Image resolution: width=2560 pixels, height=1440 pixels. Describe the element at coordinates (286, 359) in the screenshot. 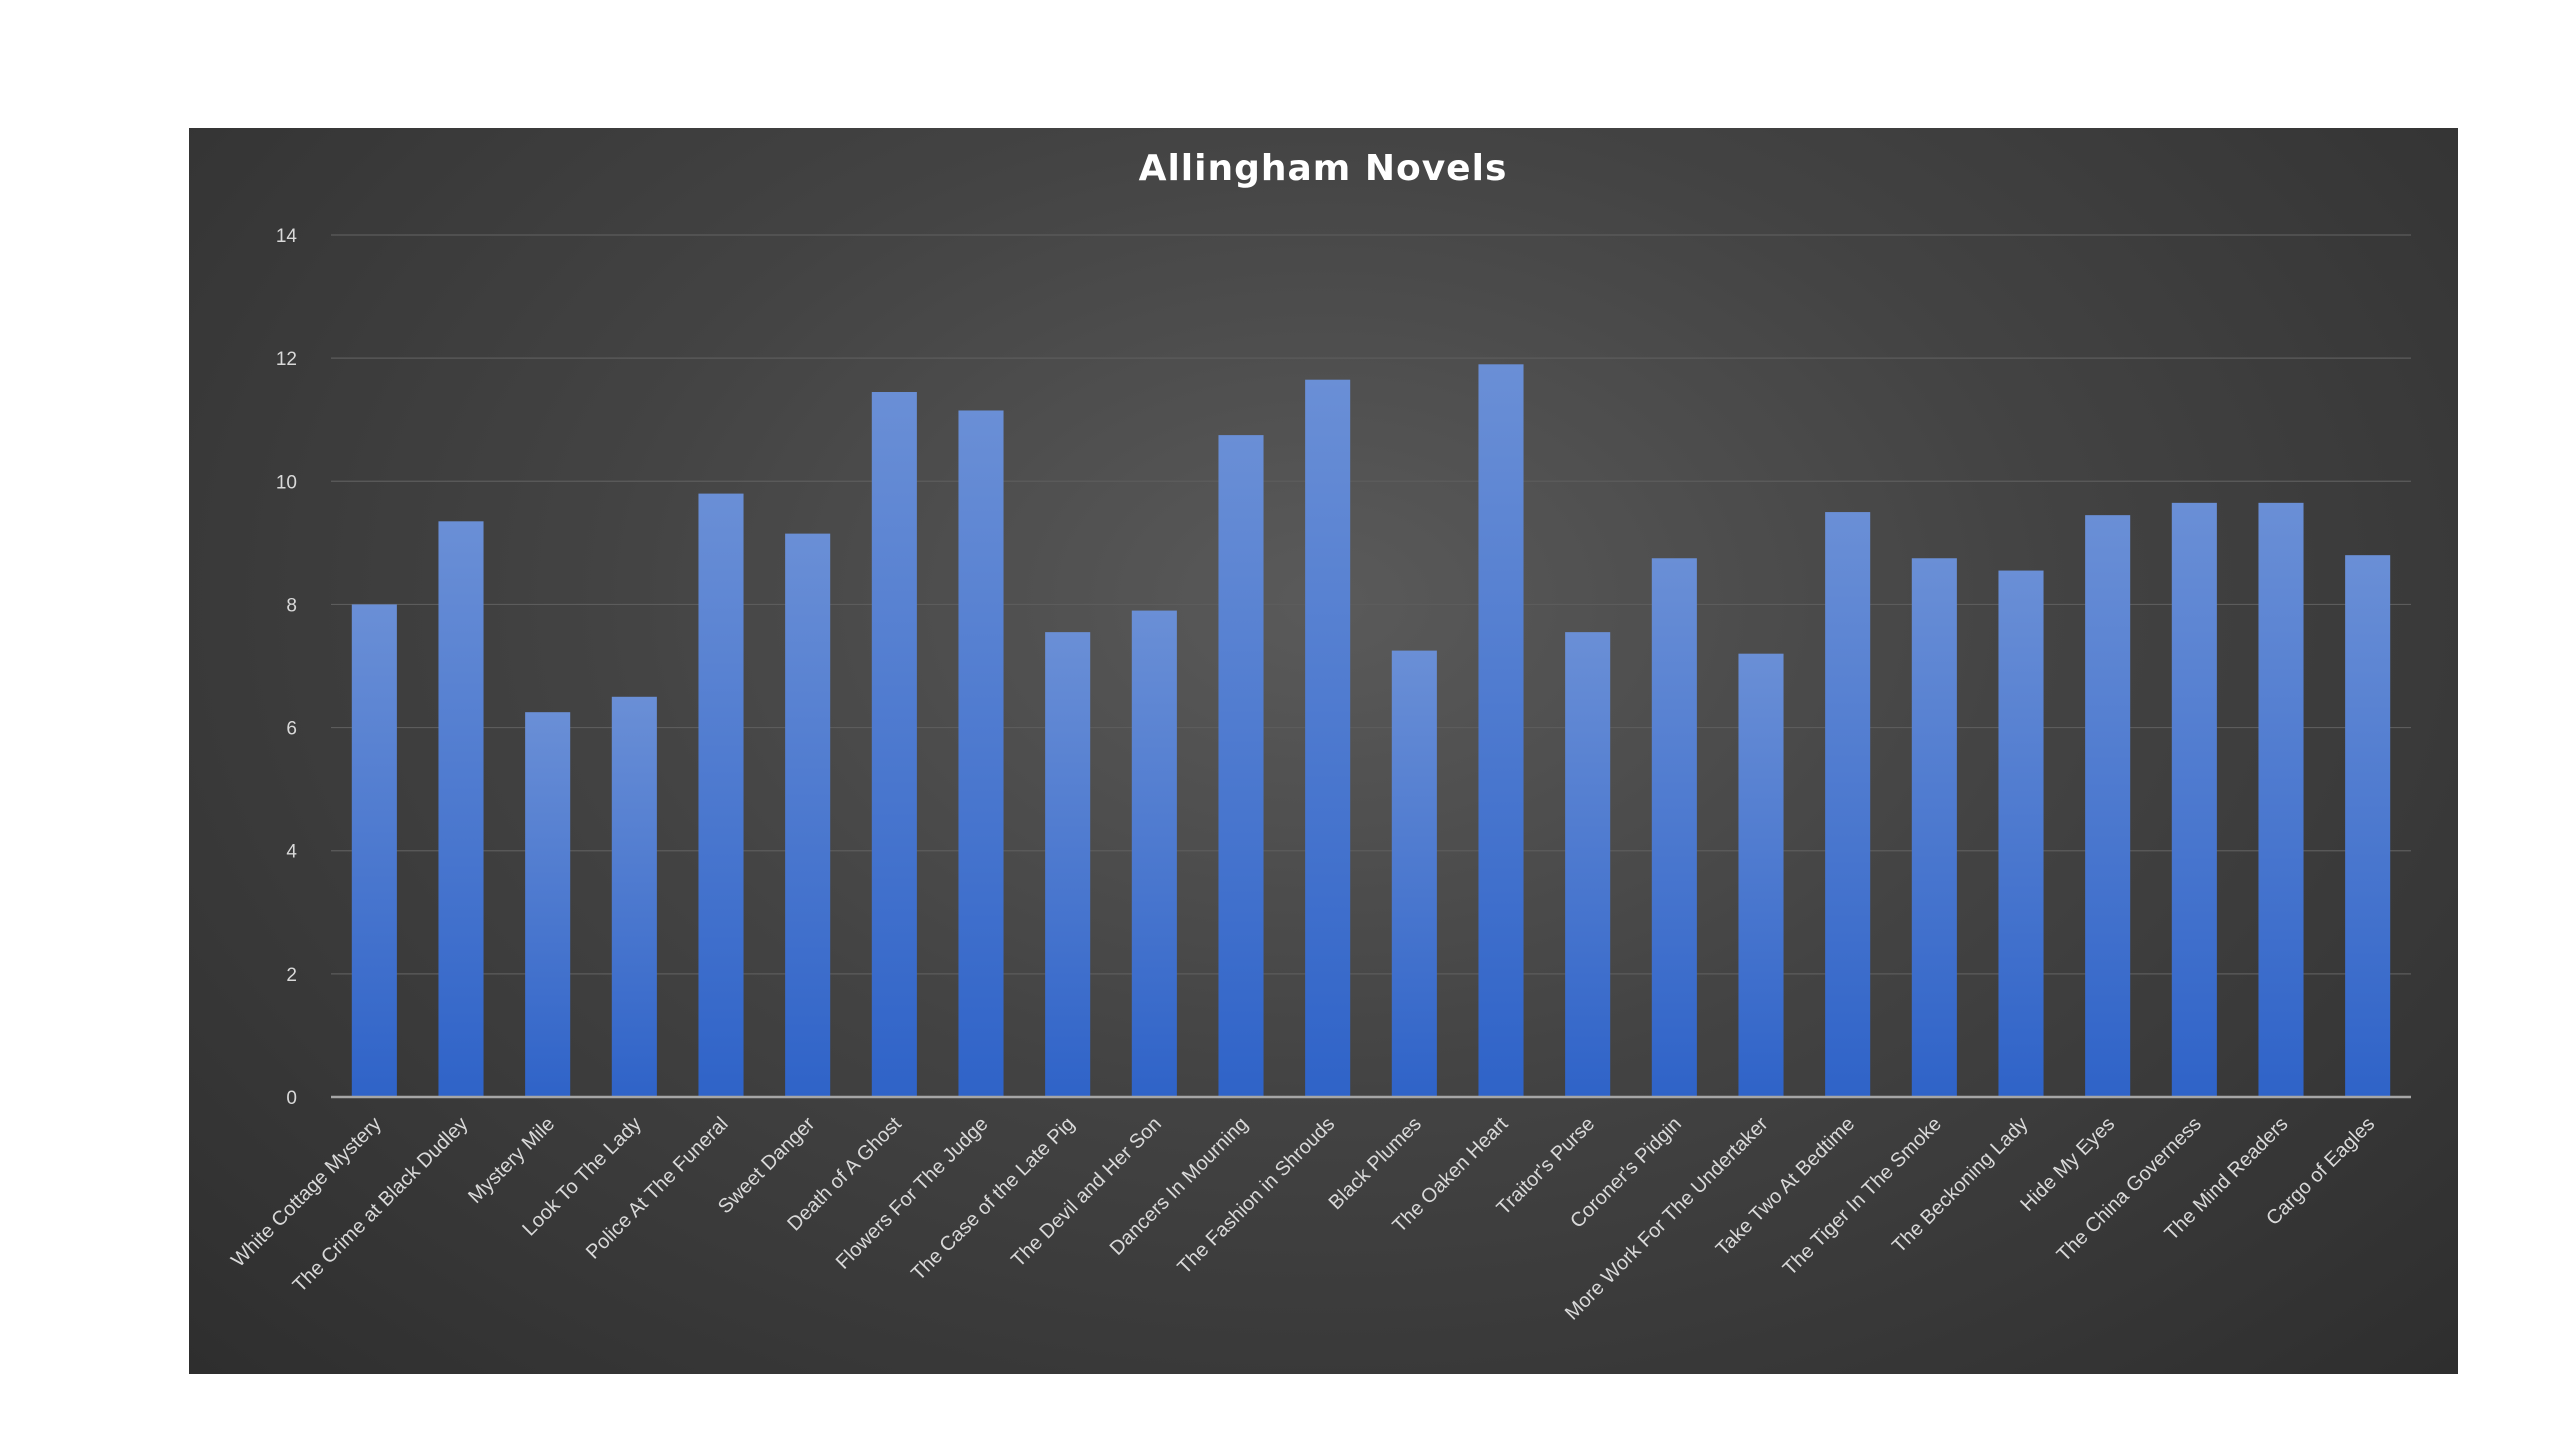

I see `y-tick-label: 12` at that location.